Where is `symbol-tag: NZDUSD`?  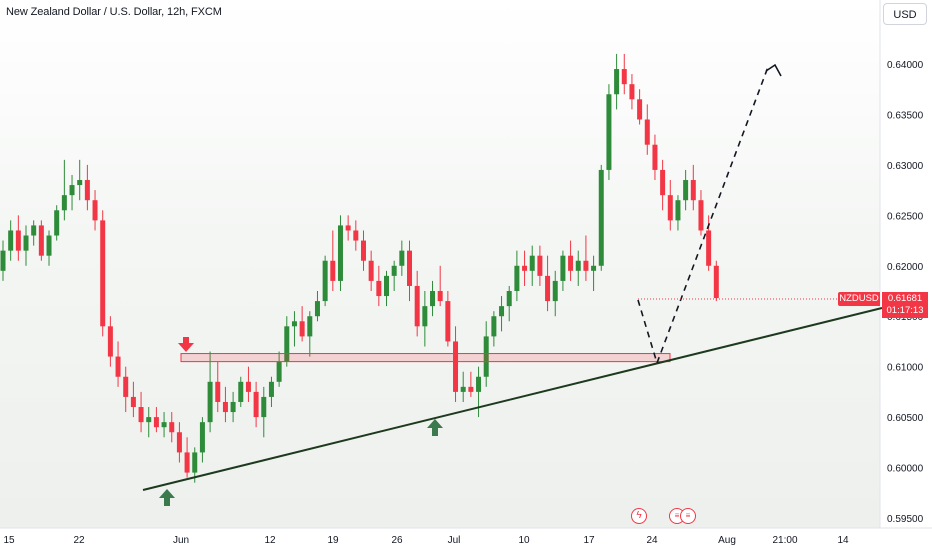
symbol-tag: NZDUSD is located at coordinates (859, 299).